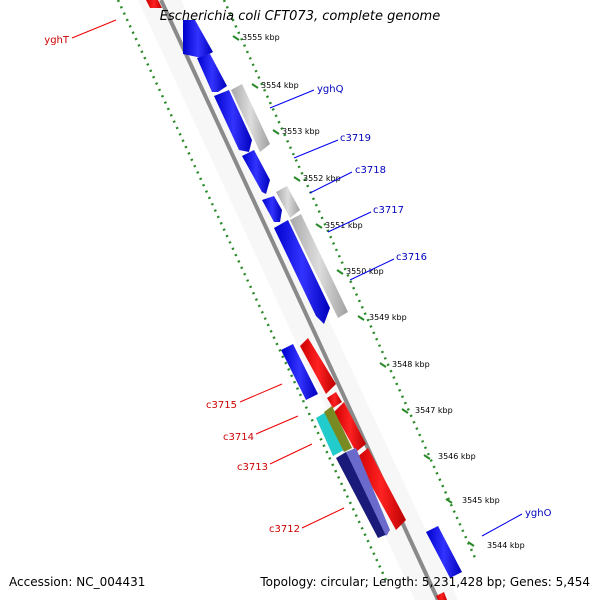 This screenshot has height=604, width=600. Describe the element at coordinates (457, 456) in the screenshot. I see `tick-label: 3546 kbp` at that location.